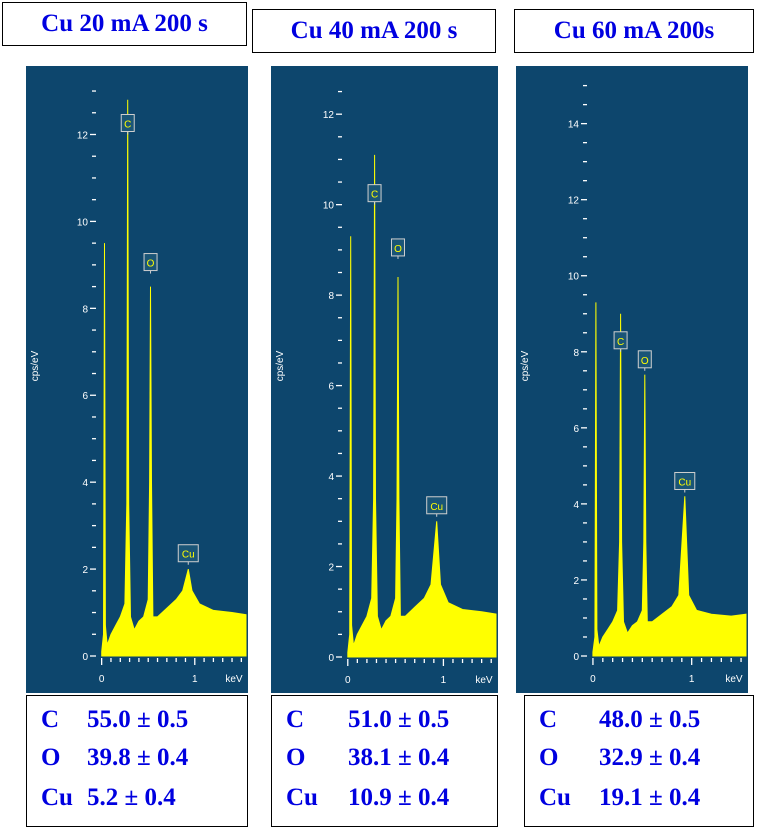 The width and height of the screenshot is (758, 834). I want to click on panel-2-title: Cu 40 mA 200 s, so click(374, 31).